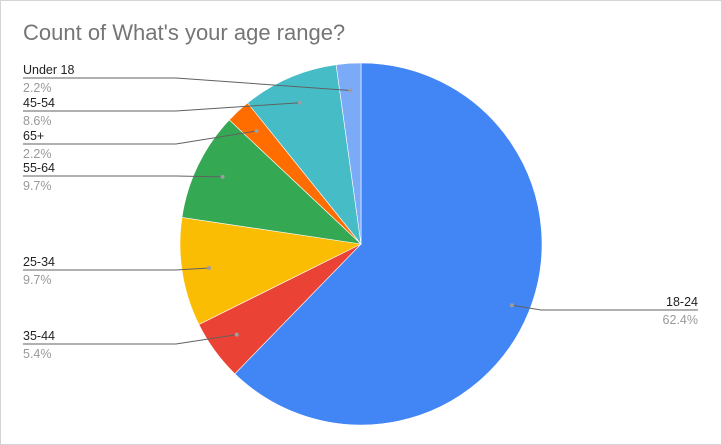 The height and width of the screenshot is (445, 722). Describe the element at coordinates (682, 302) in the screenshot. I see `slice-label-18-24: 18-24` at that location.